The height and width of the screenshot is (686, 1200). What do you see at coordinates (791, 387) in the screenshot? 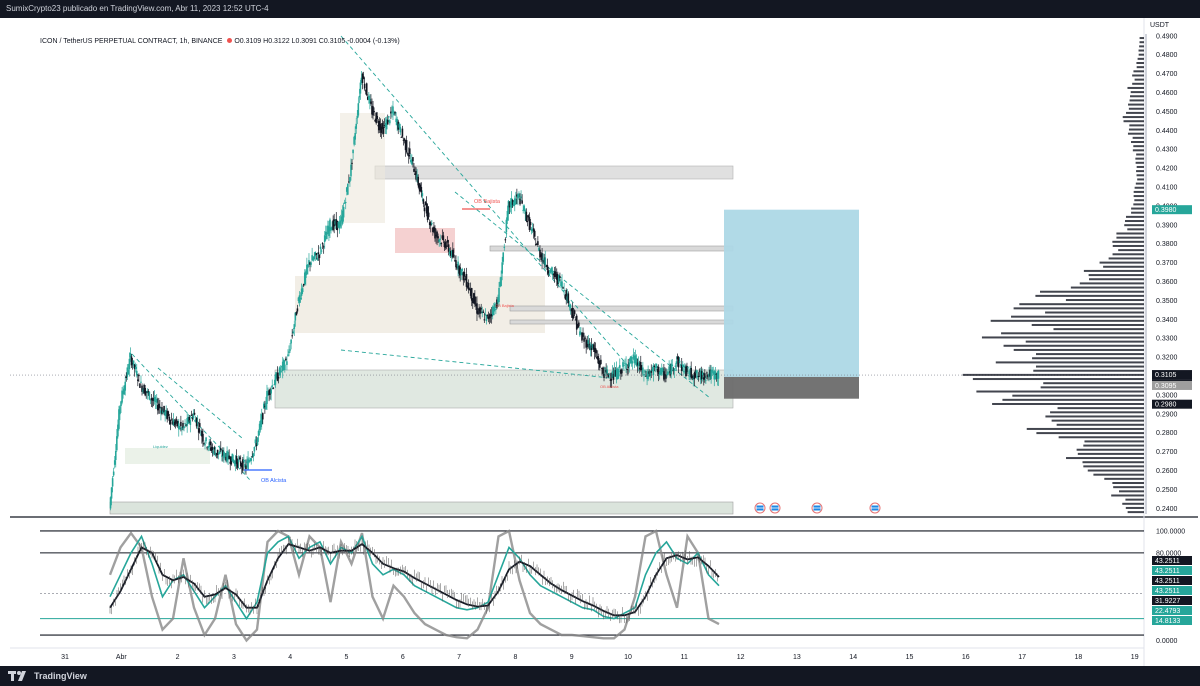
I see `long-position-stop` at bounding box center [791, 387].